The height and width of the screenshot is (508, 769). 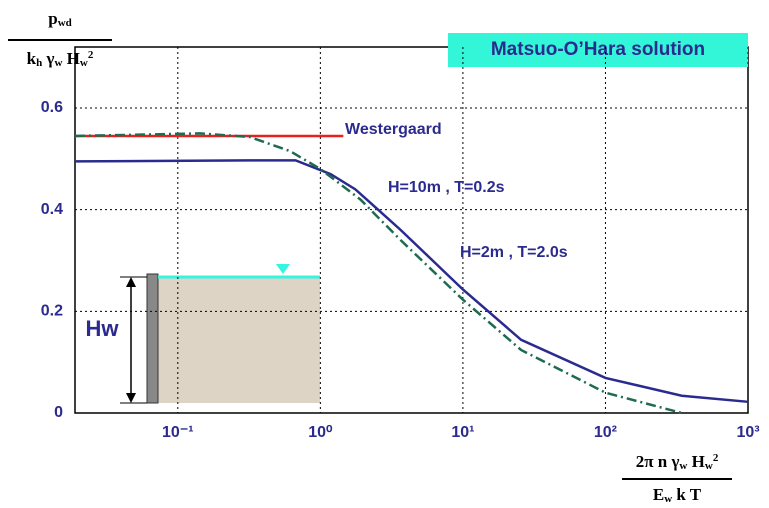 I want to click on x-tick-label: 10⁻¹, so click(x=178, y=432).